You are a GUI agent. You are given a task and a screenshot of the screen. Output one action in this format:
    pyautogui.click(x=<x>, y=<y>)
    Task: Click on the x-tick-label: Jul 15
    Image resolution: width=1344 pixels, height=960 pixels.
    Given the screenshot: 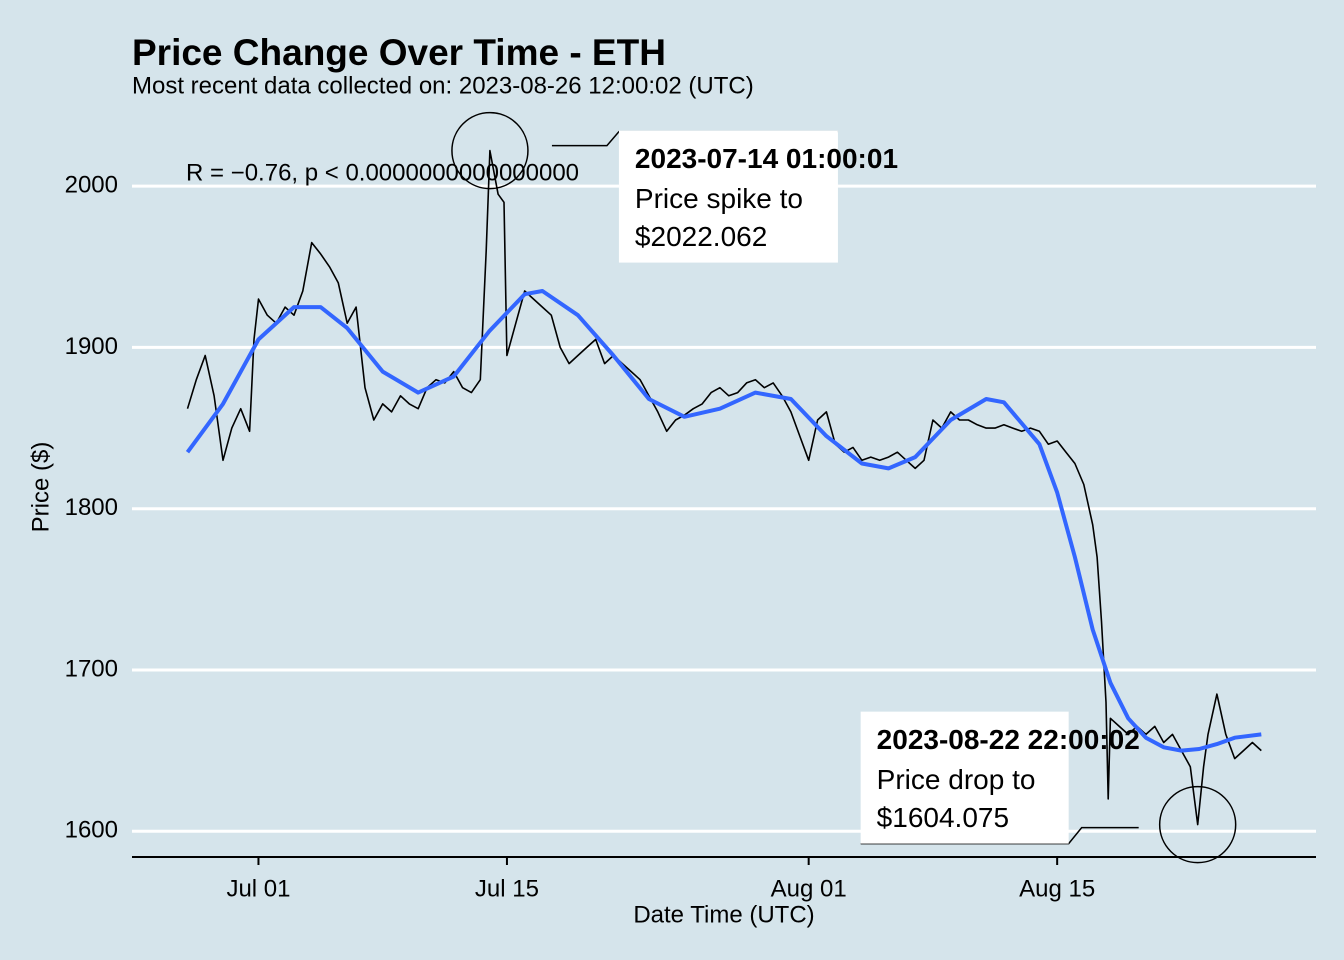 What is the action you would take?
    pyautogui.click(x=507, y=888)
    